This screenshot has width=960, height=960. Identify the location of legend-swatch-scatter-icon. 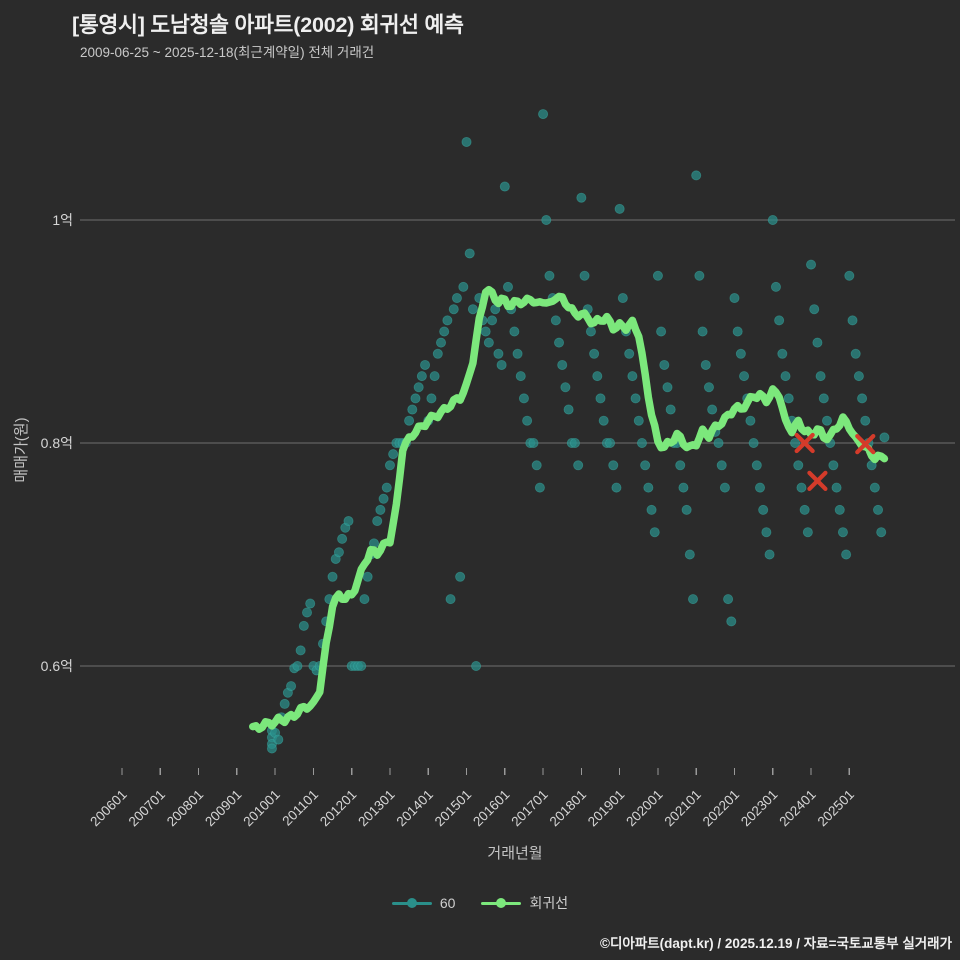
(411, 903).